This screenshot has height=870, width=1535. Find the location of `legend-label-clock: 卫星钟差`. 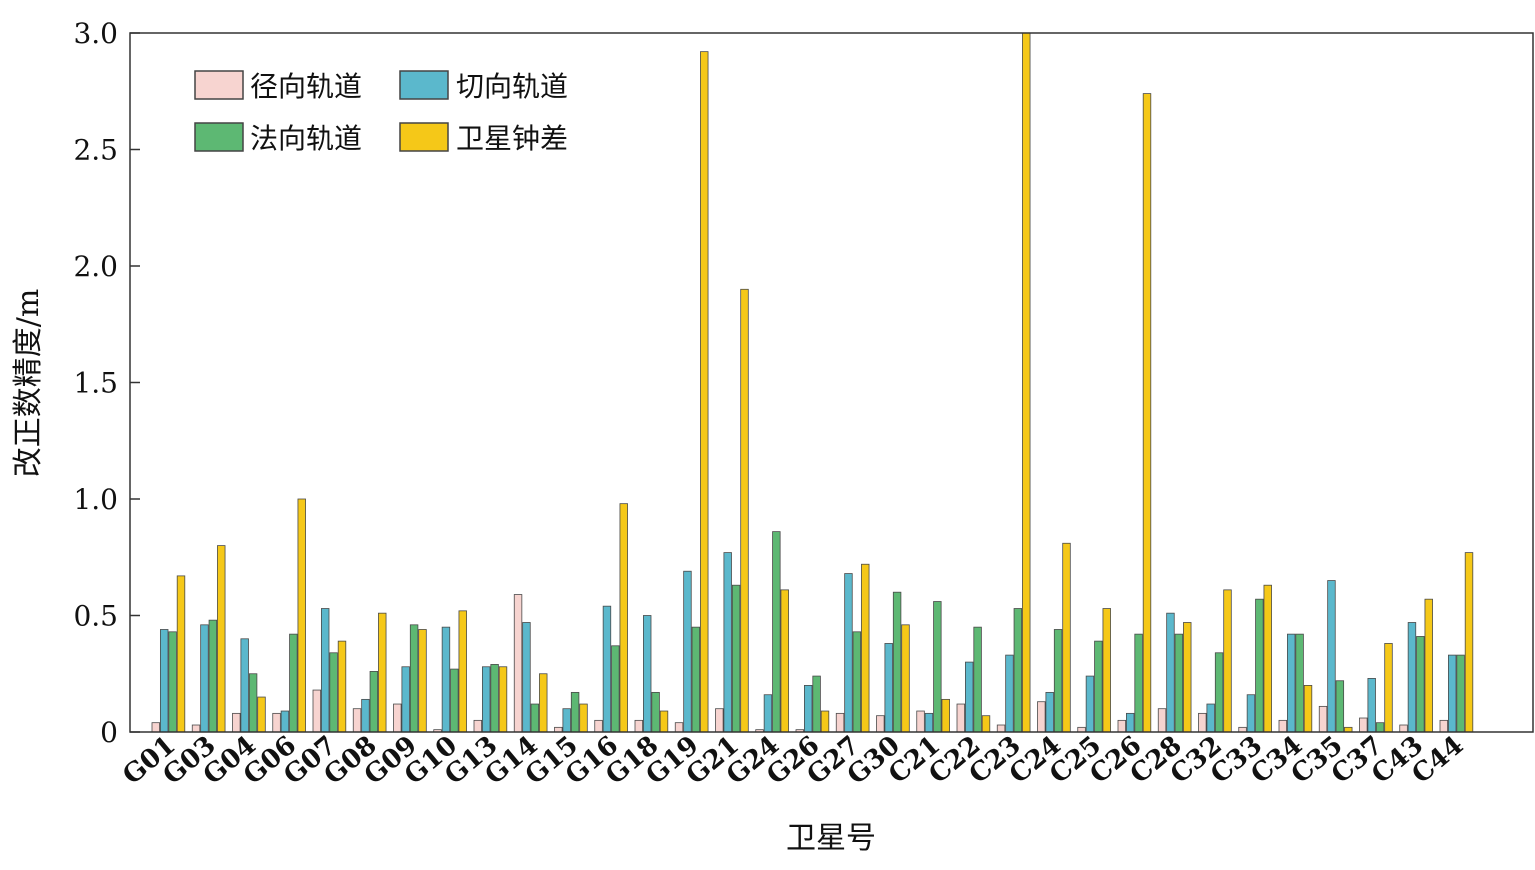

legend-label-clock: 卫星钟差 is located at coordinates (512, 138).